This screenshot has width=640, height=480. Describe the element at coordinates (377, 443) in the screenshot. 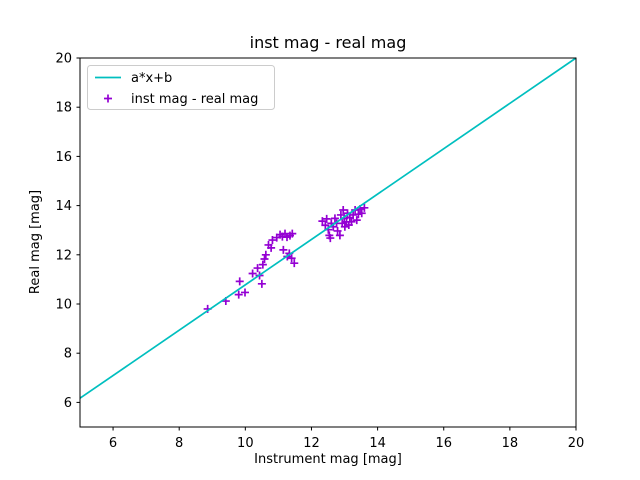

I see `x-tick-label: 14` at that location.